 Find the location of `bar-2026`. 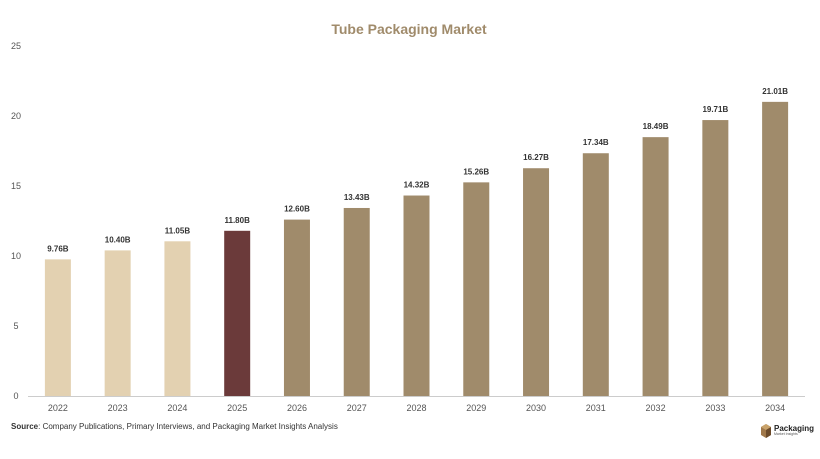

bar-2026 is located at coordinates (296, 307).